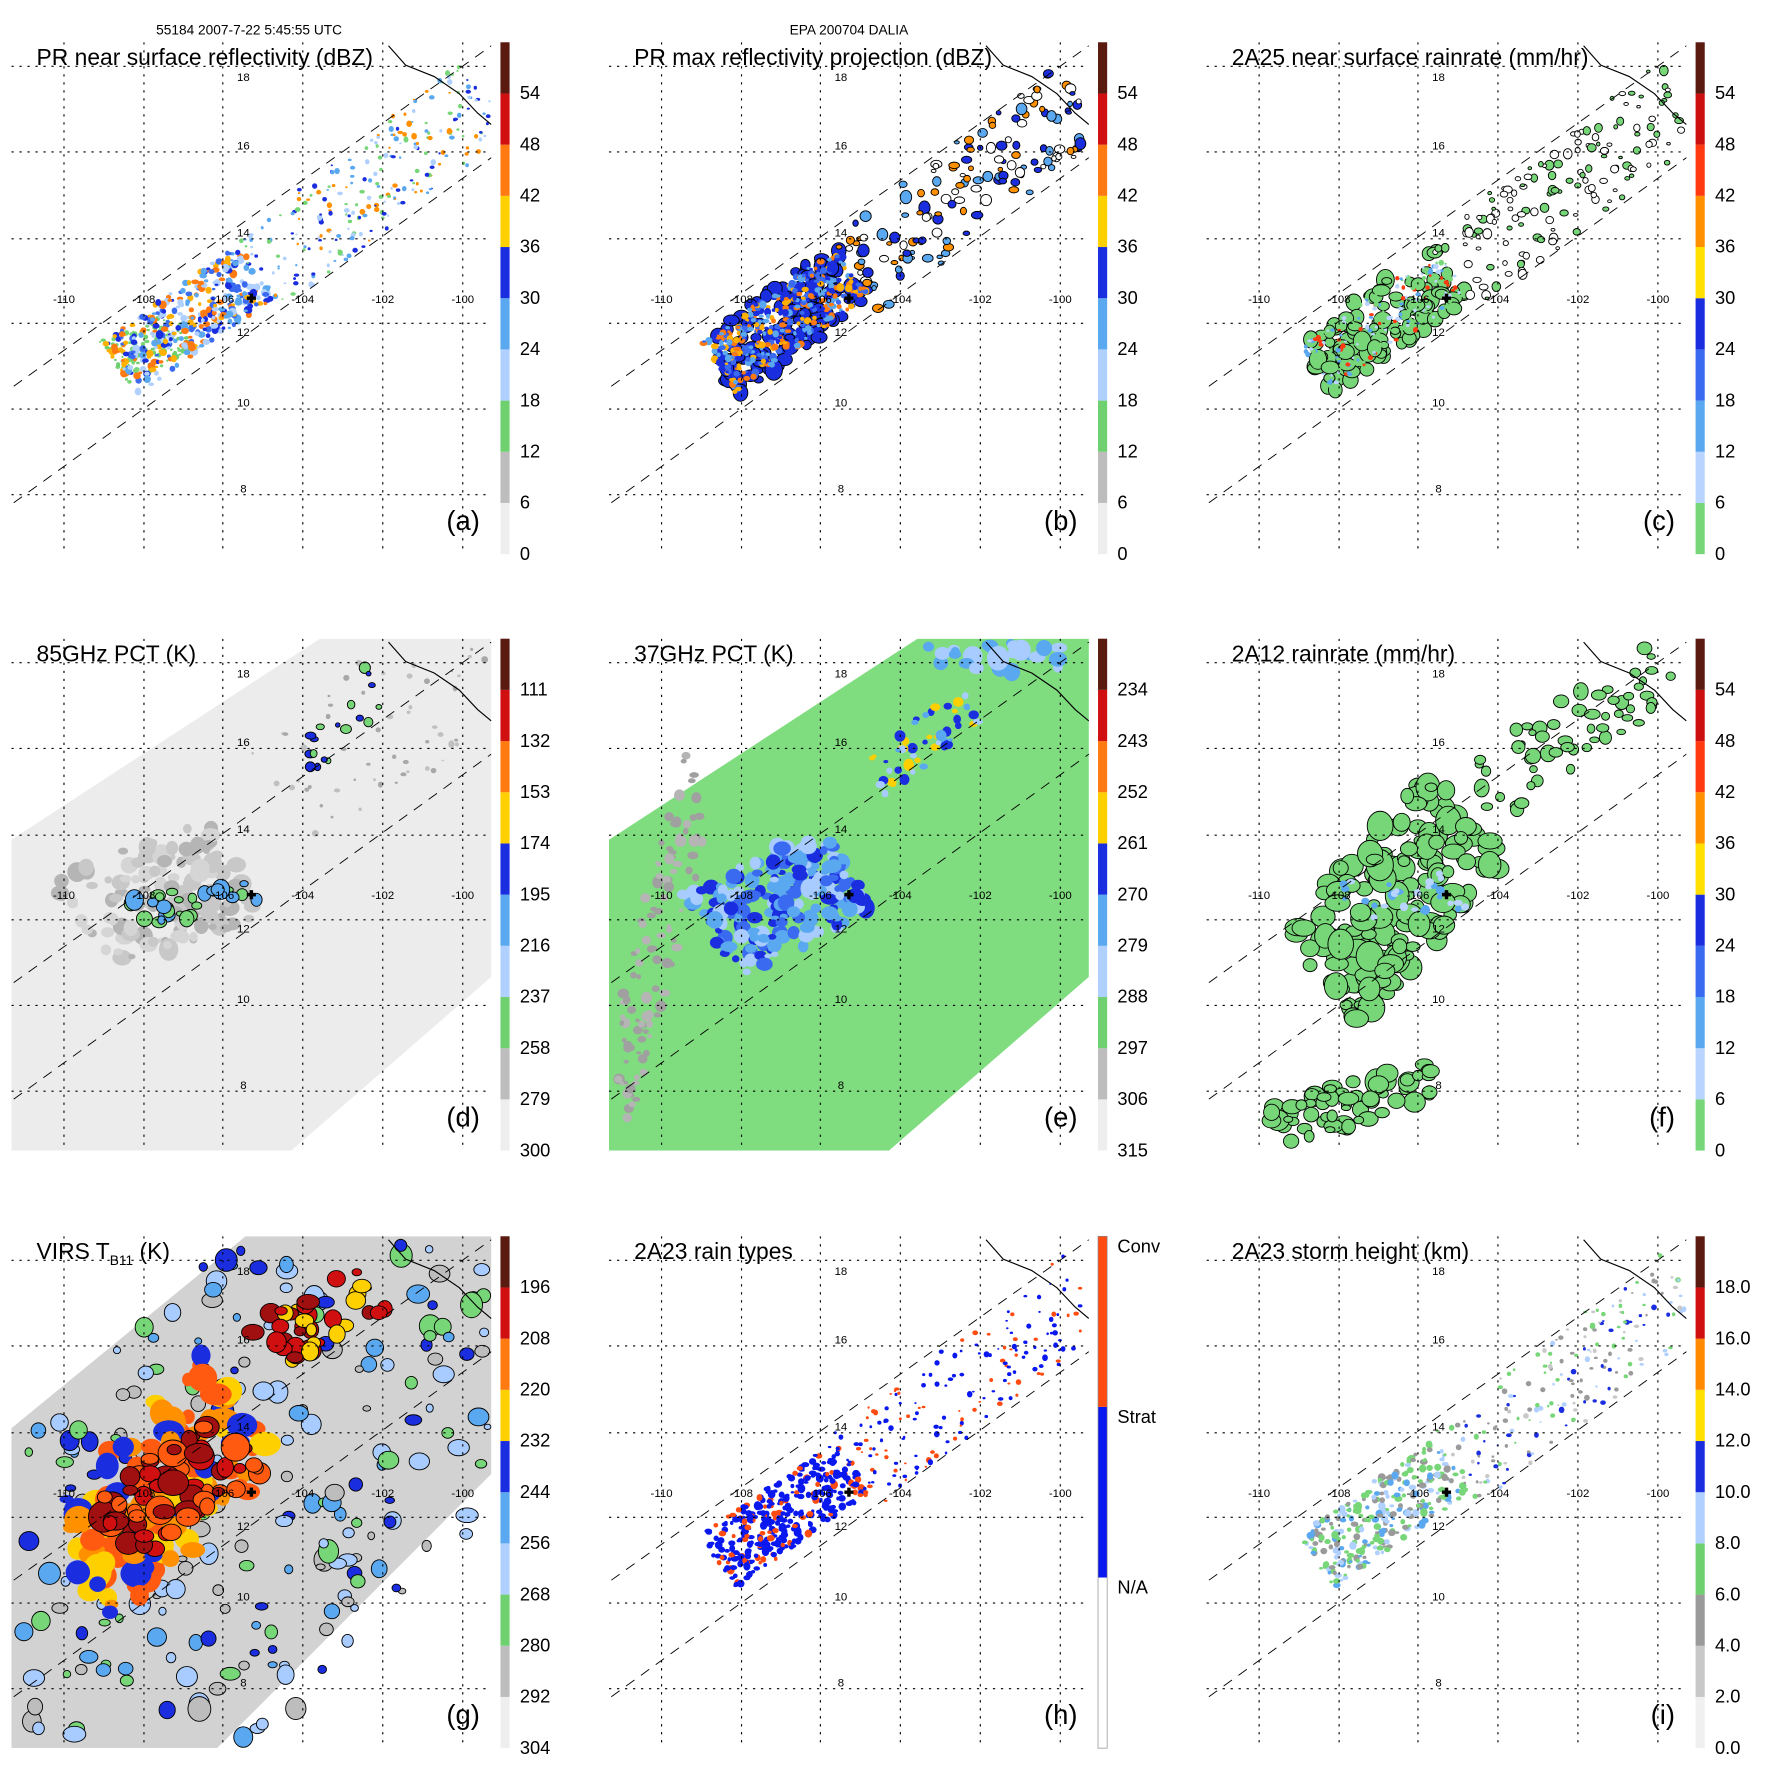 Image resolution: width=1771 pixels, height=1771 pixels. I want to click on swath-edge-line, so click(252, 216).